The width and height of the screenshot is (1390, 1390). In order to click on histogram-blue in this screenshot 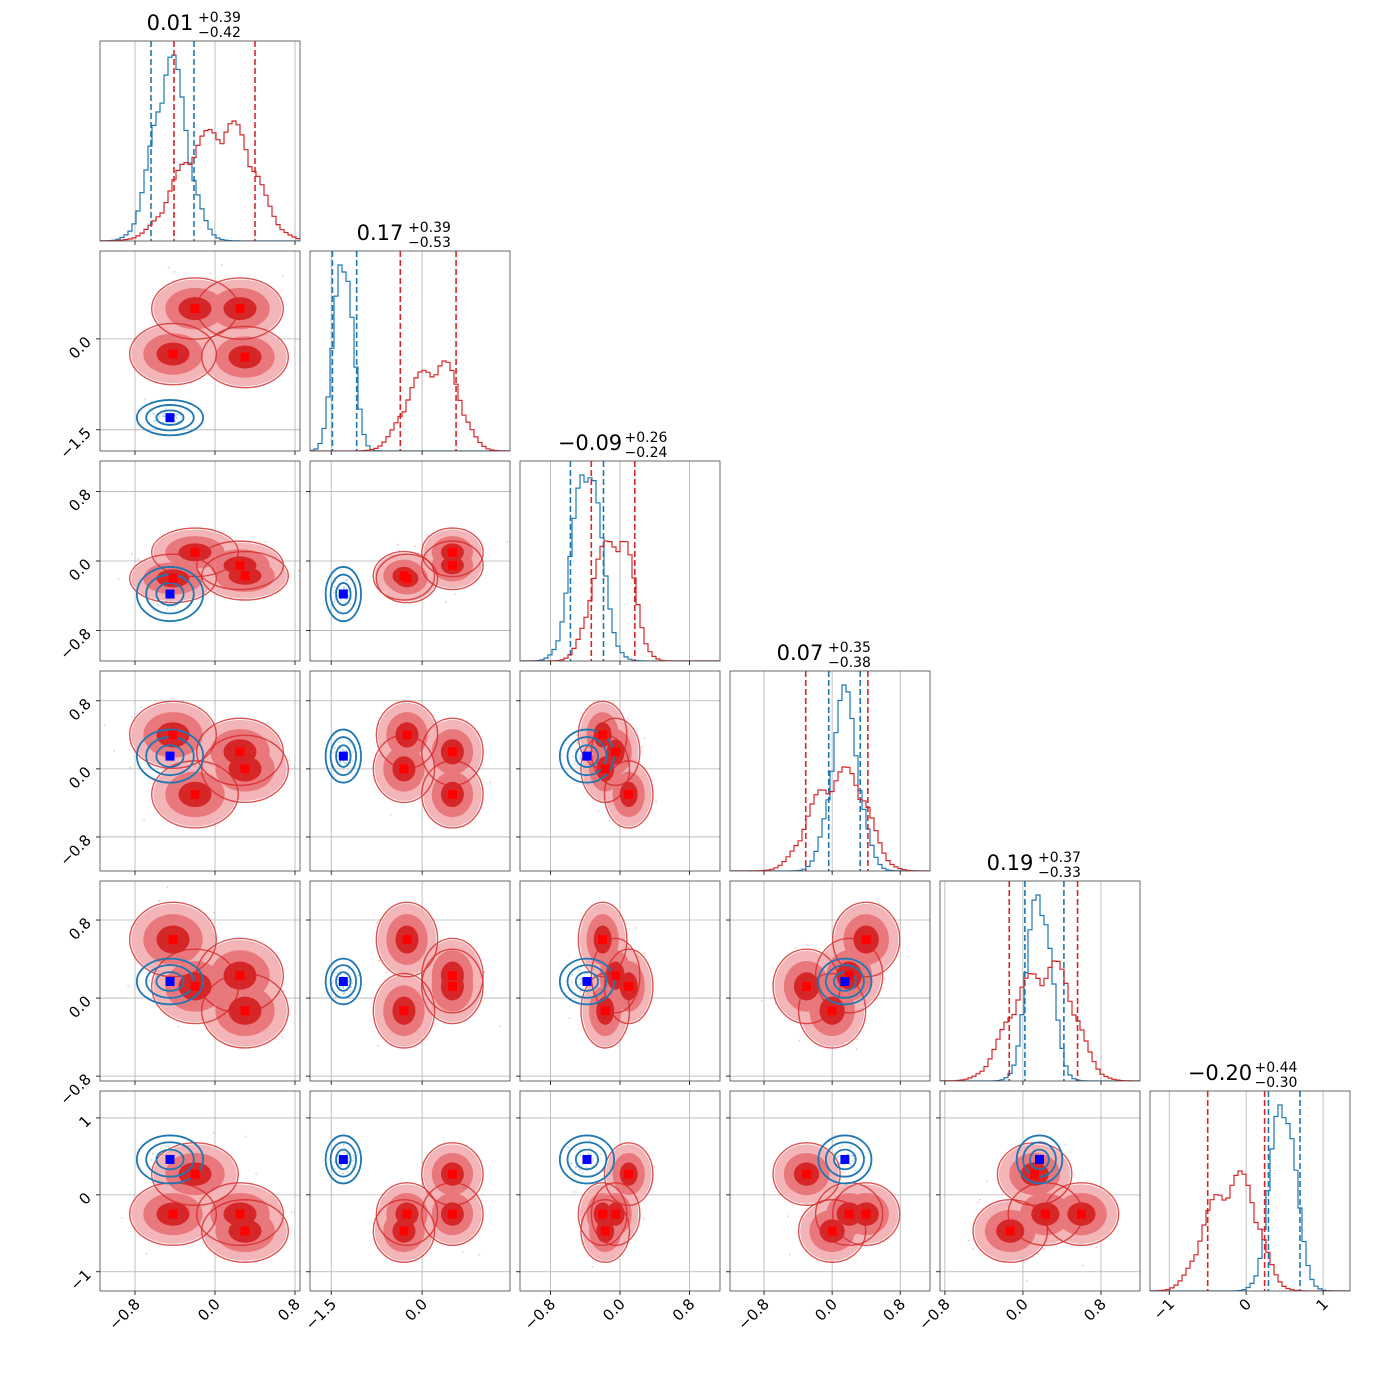, I will do `click(830, 777)`.